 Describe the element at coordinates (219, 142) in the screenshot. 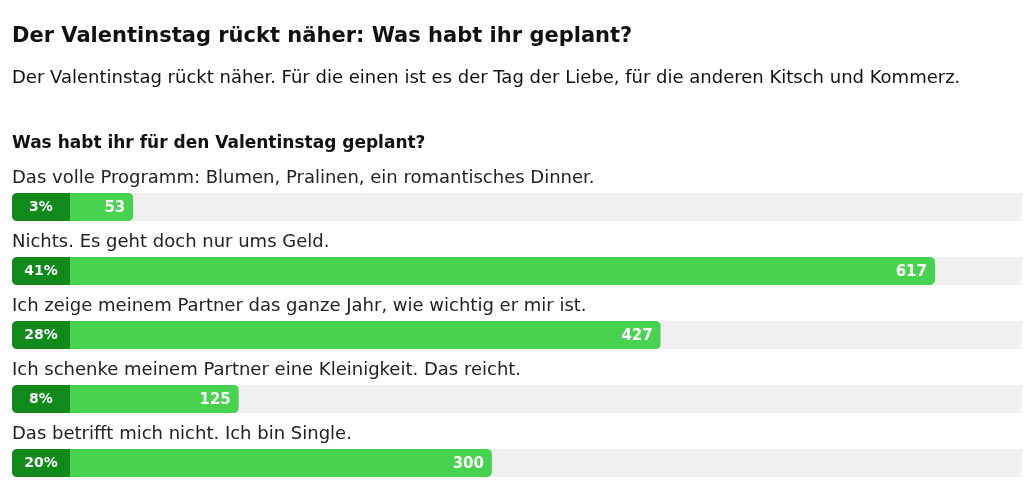

I see `text: Was habt ihr für den Valentinstag geplant?` at that location.